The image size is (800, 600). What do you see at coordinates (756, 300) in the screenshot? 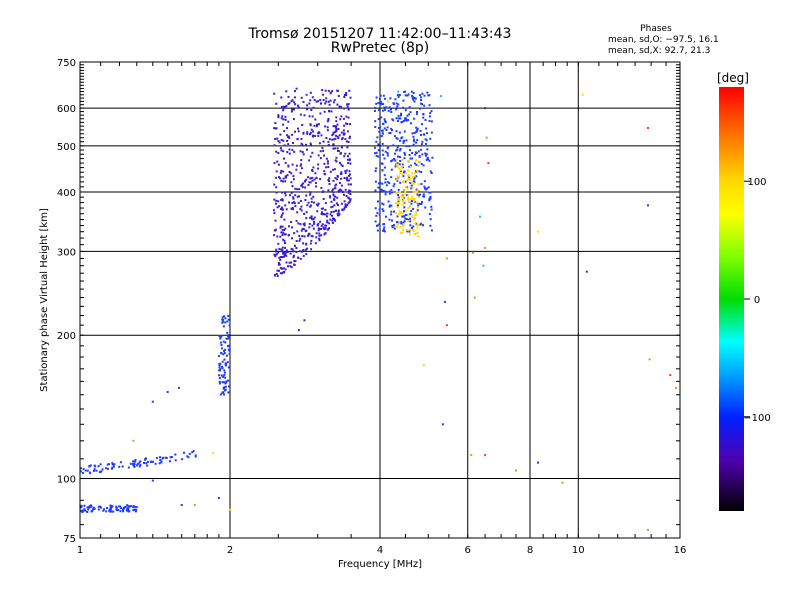
I see `colorbar-ticks: 100 0 −100` at bounding box center [756, 300].